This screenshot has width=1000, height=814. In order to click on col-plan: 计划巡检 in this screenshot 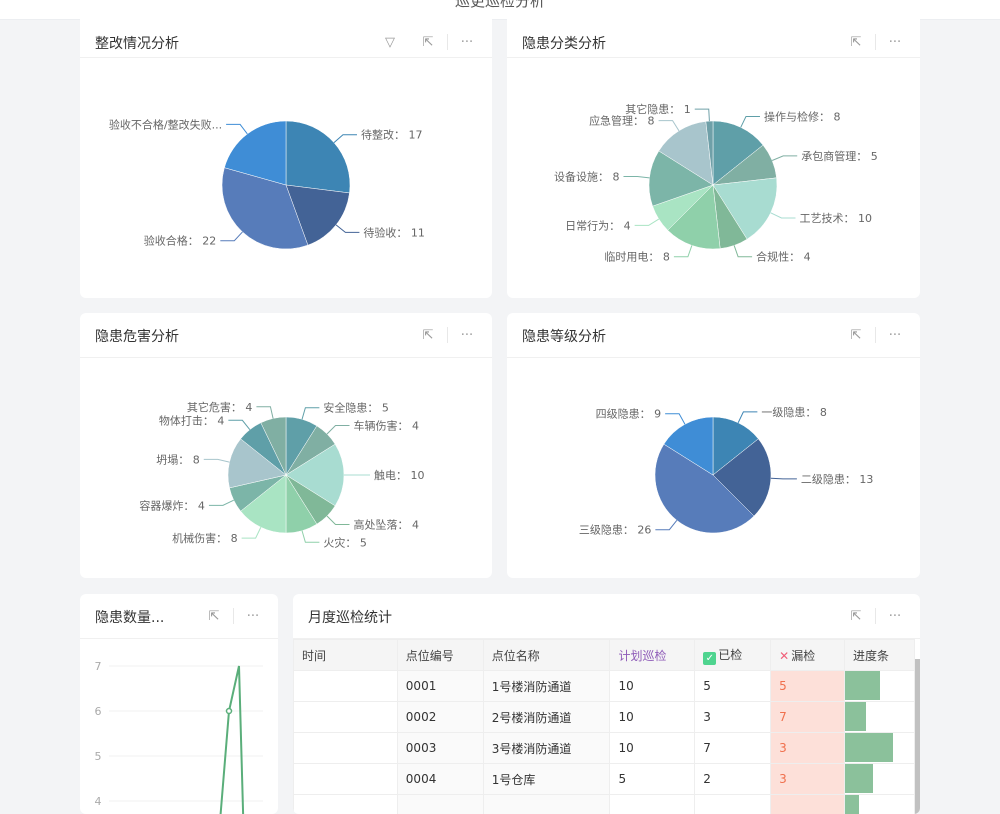, I will do `click(652, 655)`.